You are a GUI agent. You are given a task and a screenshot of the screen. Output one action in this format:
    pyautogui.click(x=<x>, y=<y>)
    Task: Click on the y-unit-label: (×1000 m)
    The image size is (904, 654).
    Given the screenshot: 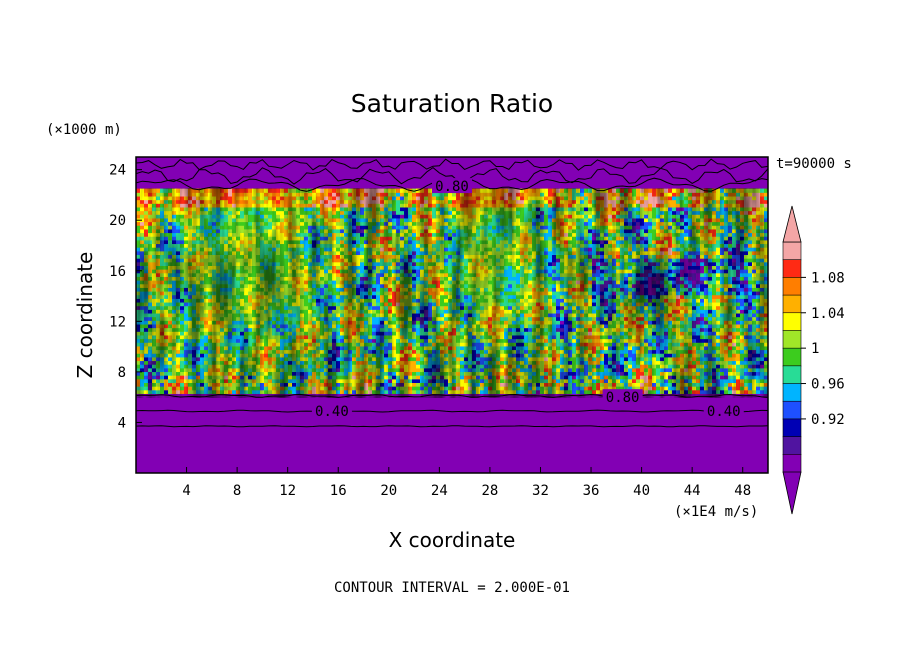 What is the action you would take?
    pyautogui.click(x=84, y=130)
    